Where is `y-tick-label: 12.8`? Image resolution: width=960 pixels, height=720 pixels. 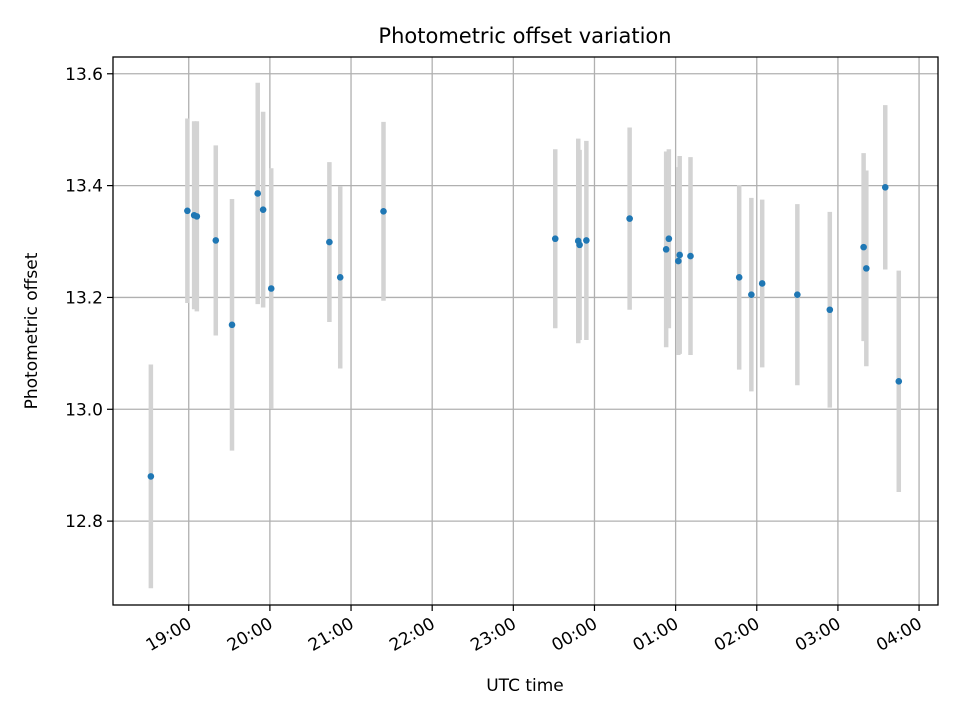
y-tick-label: 12.8 is located at coordinates (84, 522).